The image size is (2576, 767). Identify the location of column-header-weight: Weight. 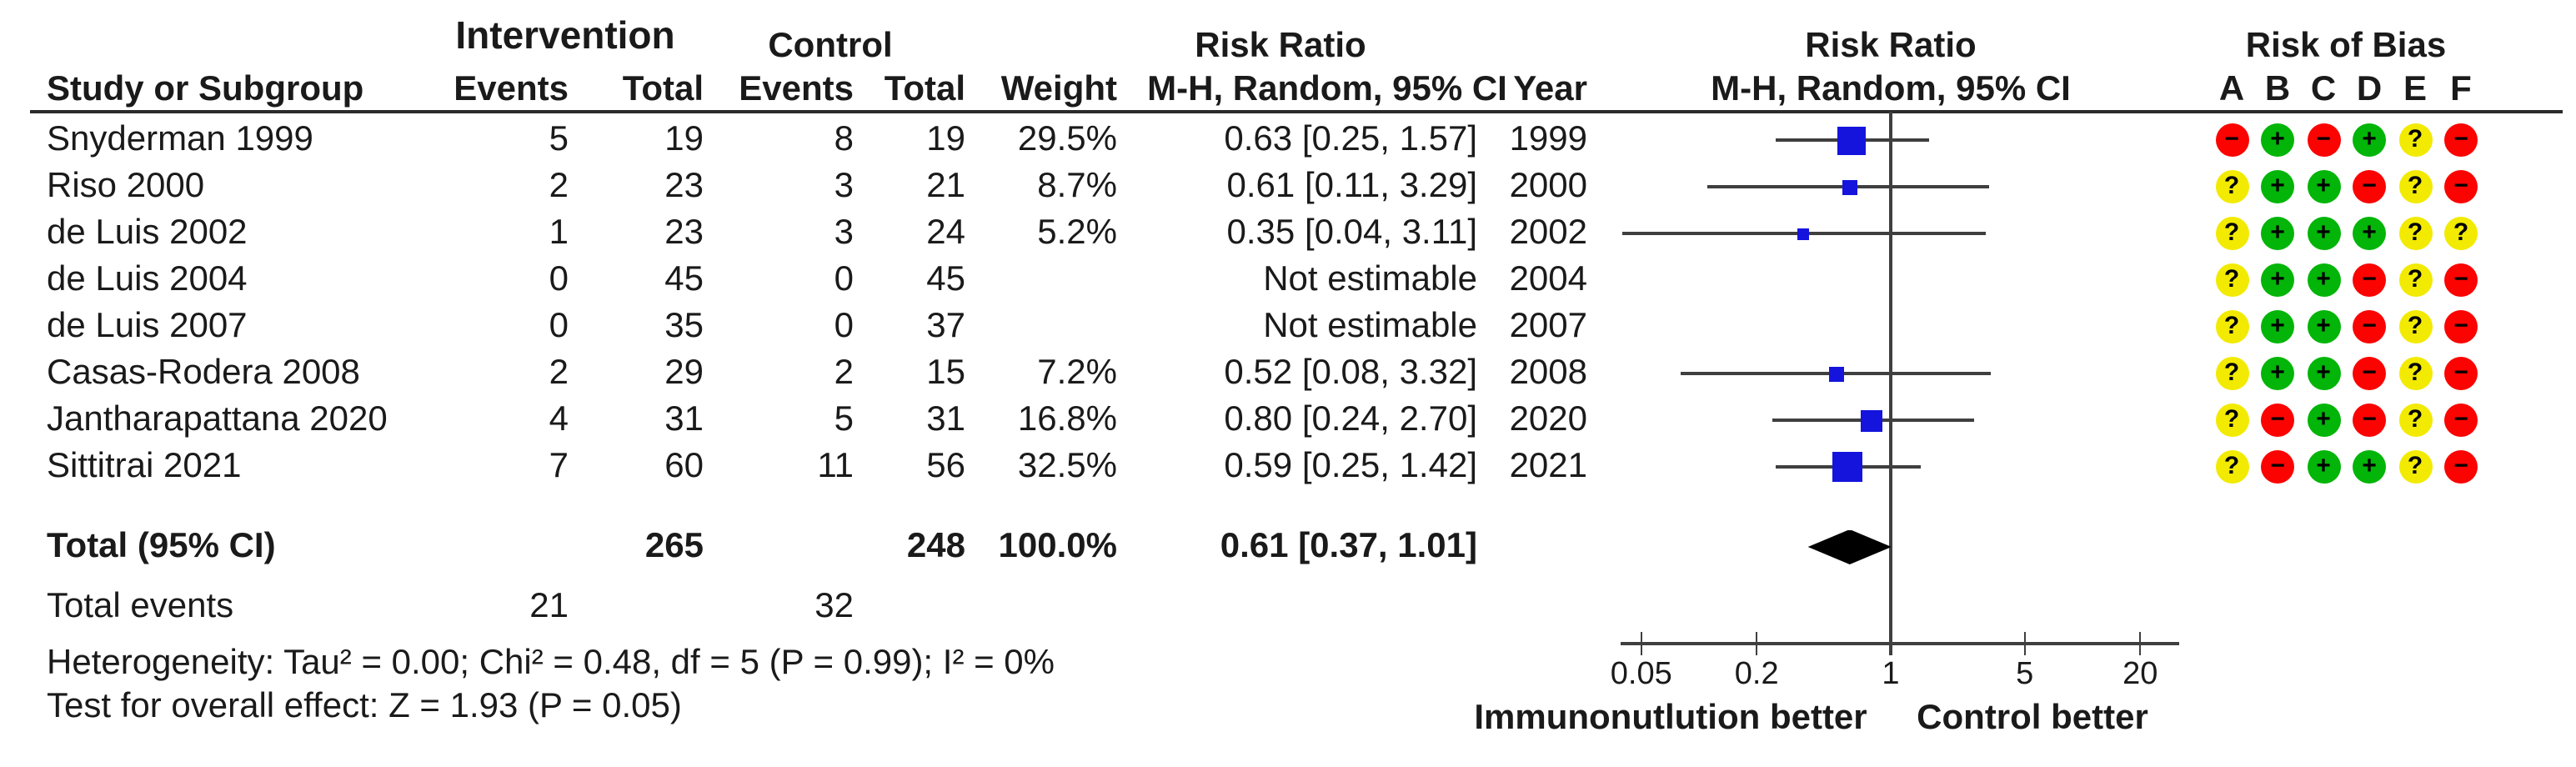
(1058, 89).